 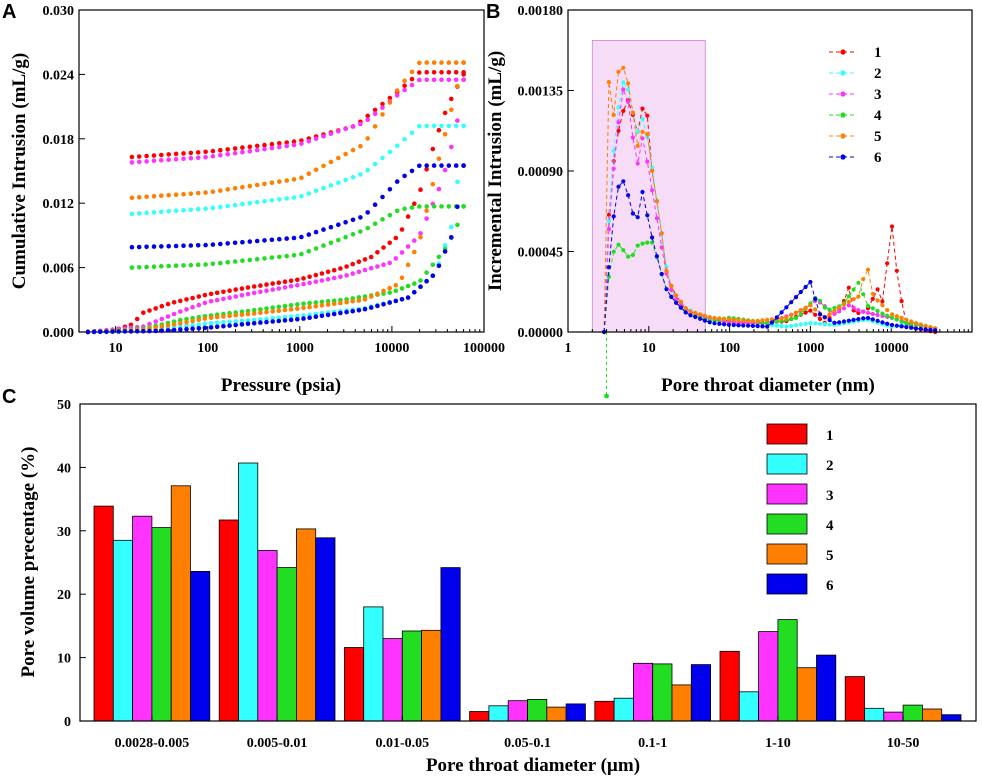 I want to click on panel-b-legend-marker, so click(x=843, y=115).